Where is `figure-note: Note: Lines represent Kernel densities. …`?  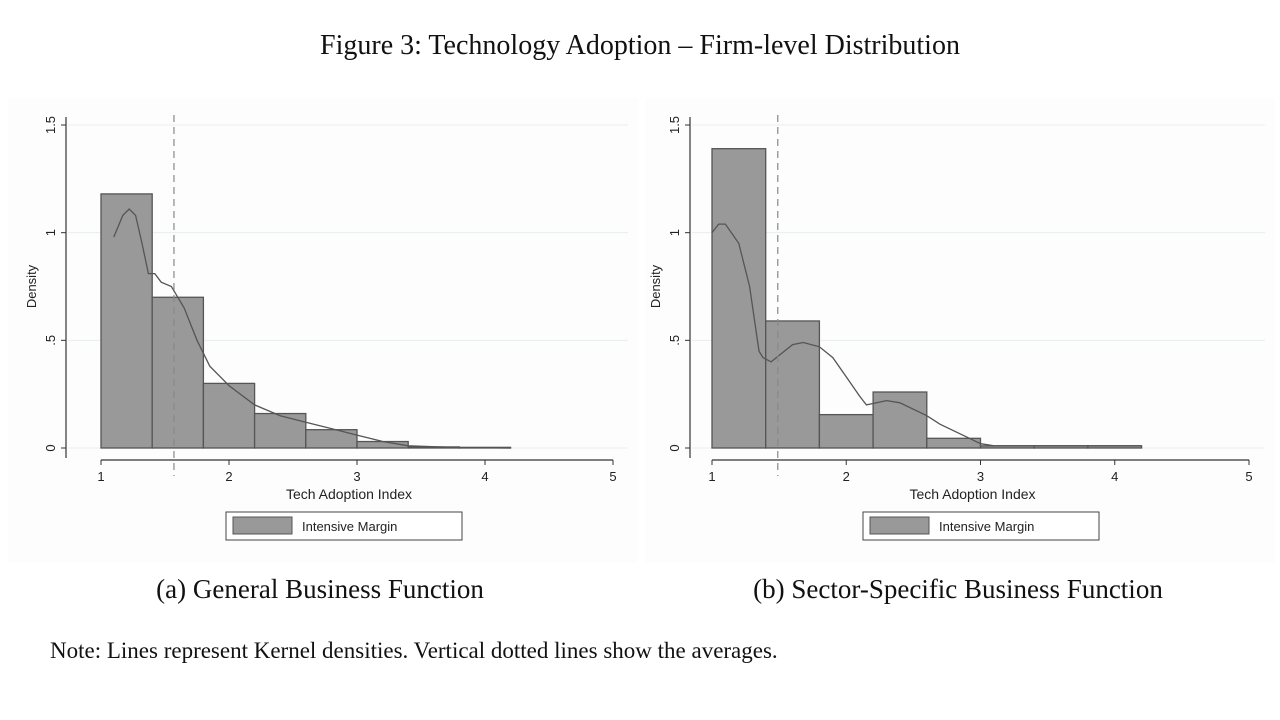 figure-note: Note: Lines represent Kernel densities. … is located at coordinates (414, 650).